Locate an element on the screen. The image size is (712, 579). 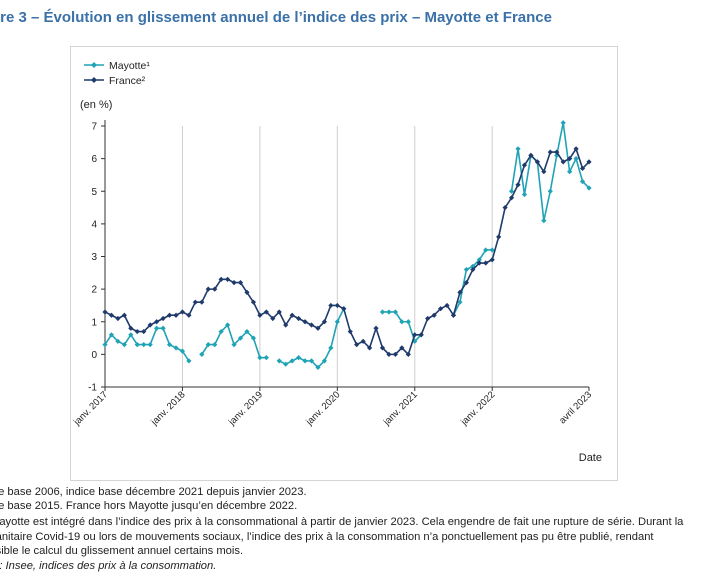
y-tick-label: -1 is located at coordinates (92, 388).